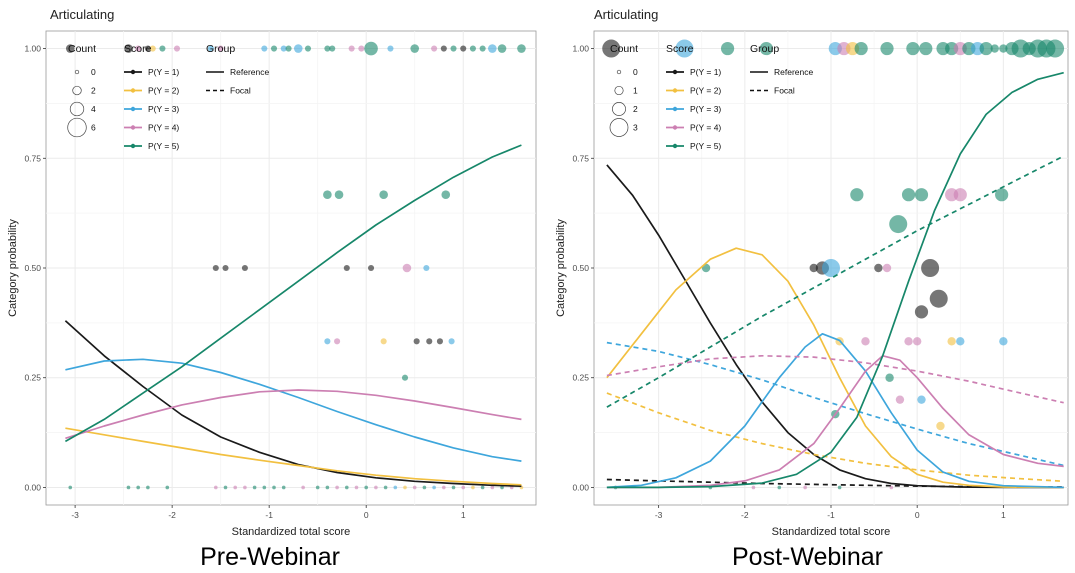 The image size is (1075, 573). Describe the element at coordinates (580, 378) in the screenshot. I see `y-tick-label-1: 0.25` at that location.